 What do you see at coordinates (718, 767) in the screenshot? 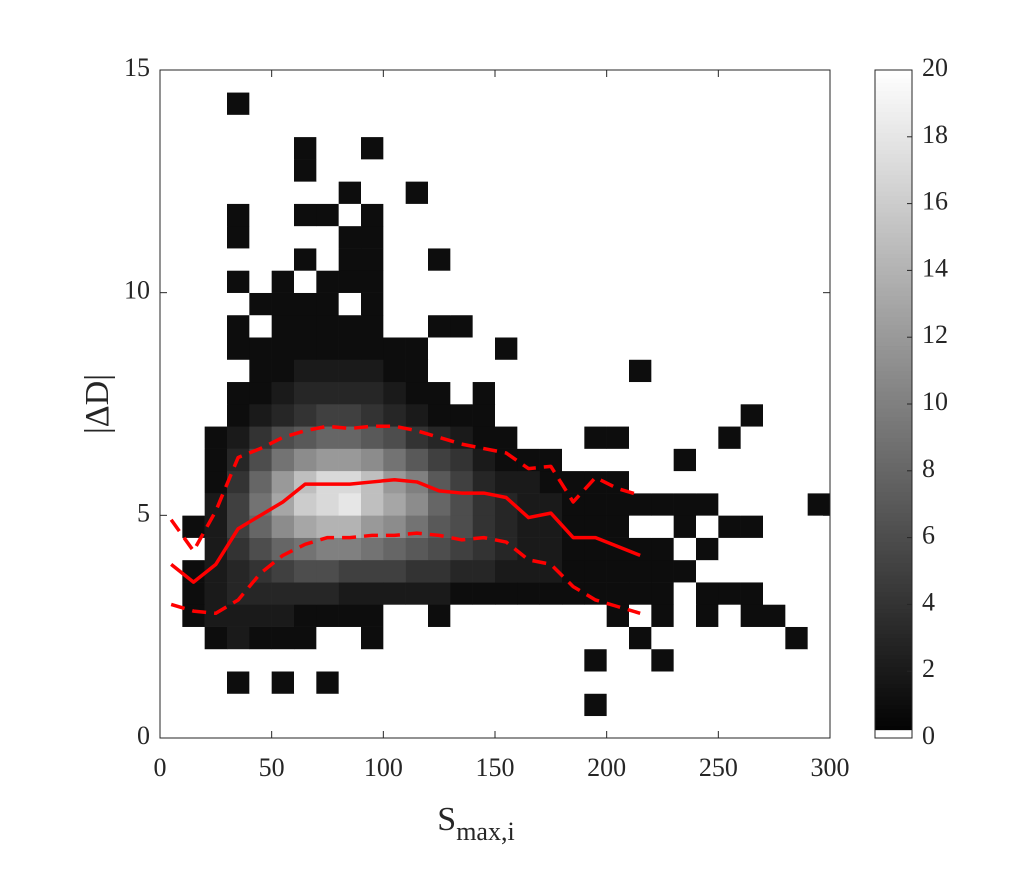
I see `x-tick-label: 250` at bounding box center [718, 767].